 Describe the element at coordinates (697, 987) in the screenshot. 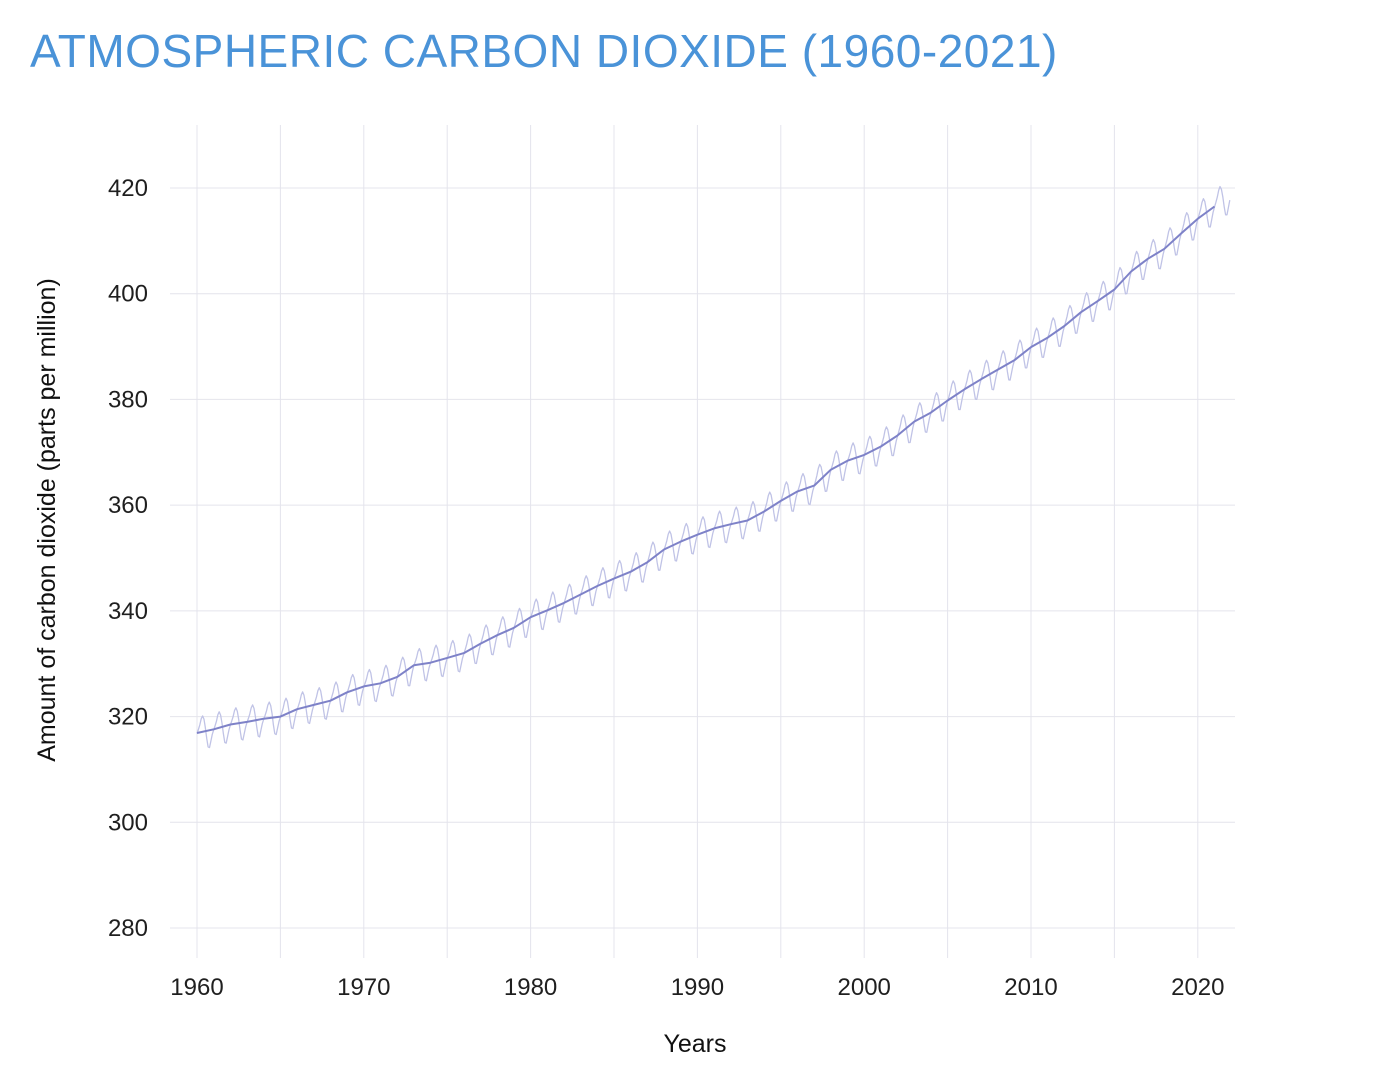

I see `x-tick-label: 1990` at that location.